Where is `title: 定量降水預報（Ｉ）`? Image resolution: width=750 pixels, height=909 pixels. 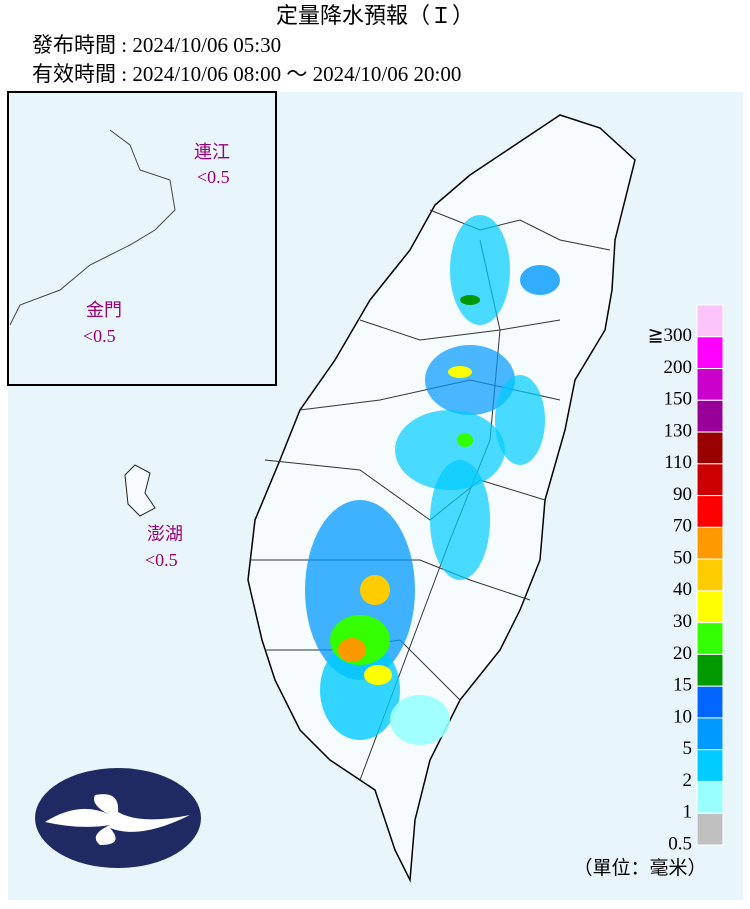 title: 定量降水預報（Ｉ） is located at coordinates (375, 15).